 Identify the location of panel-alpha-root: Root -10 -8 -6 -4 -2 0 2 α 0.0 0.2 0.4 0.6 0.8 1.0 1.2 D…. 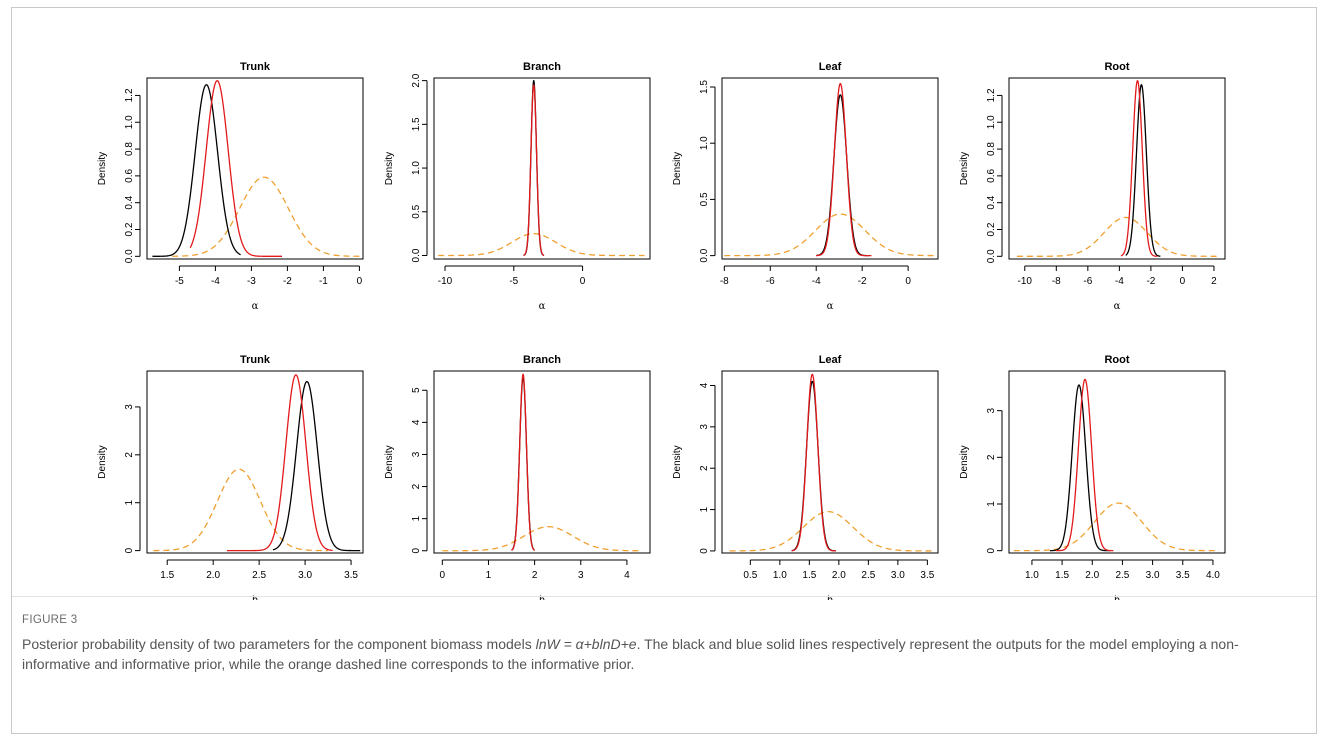
(1092, 186).